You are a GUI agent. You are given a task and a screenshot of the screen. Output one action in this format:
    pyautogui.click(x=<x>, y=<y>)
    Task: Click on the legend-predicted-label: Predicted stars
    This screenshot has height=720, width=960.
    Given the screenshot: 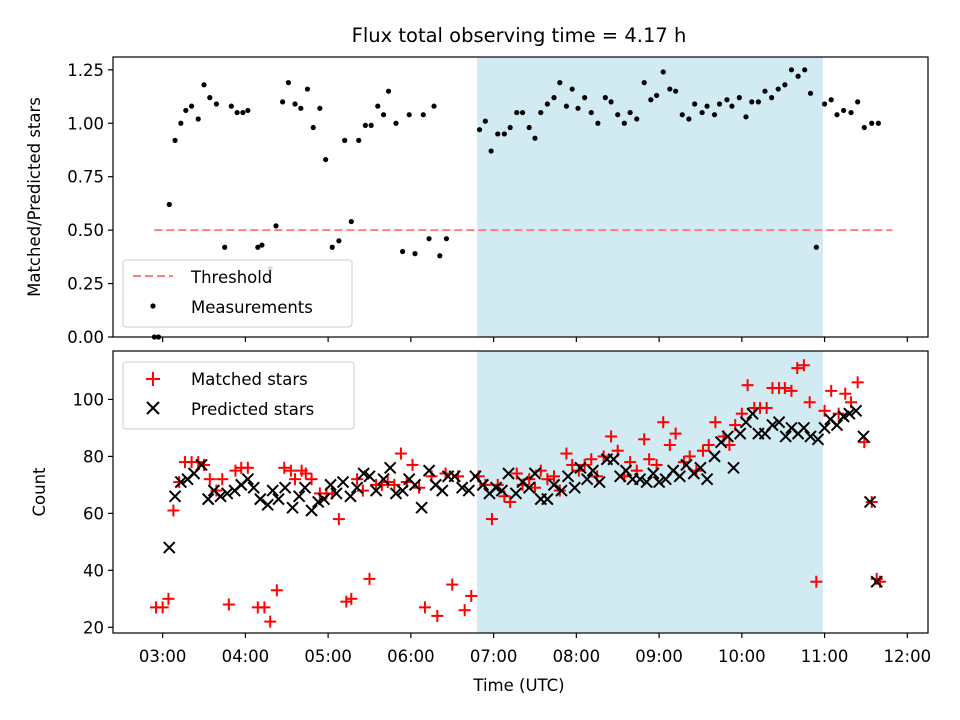 What is the action you would take?
    pyautogui.click(x=252, y=409)
    